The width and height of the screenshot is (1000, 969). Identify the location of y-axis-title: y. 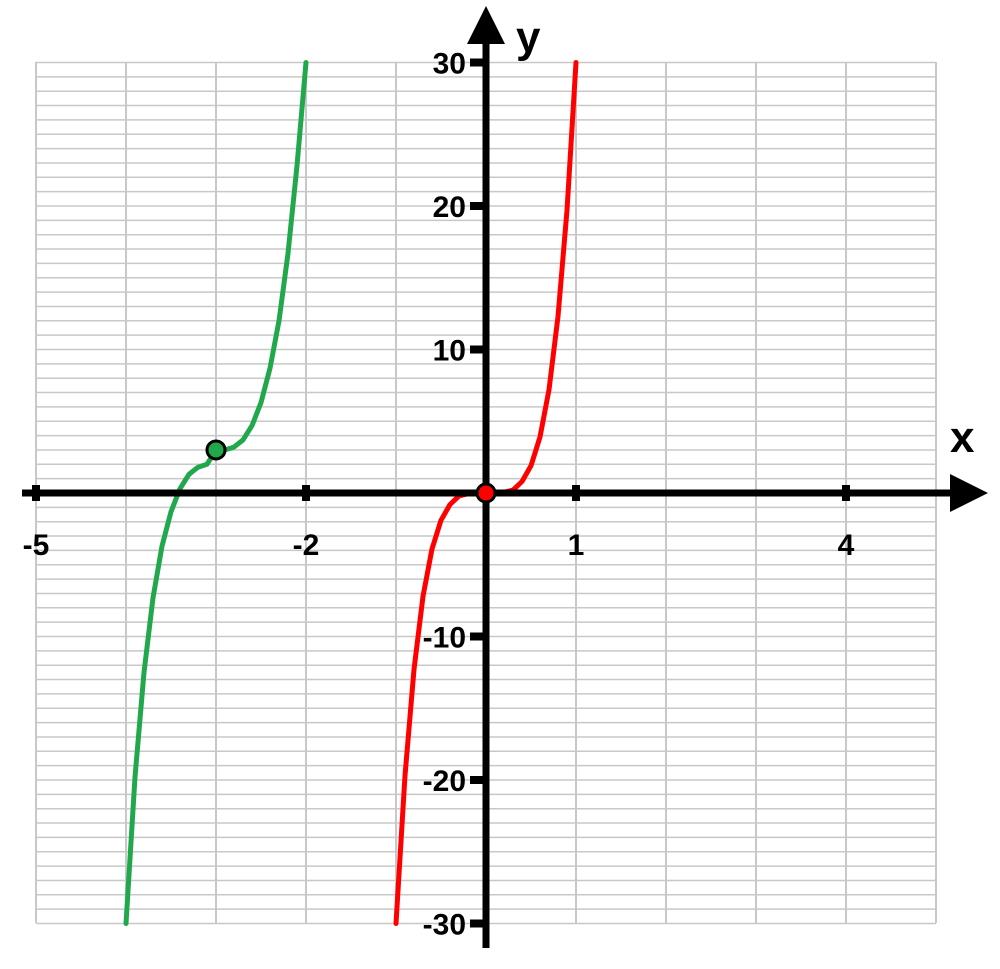
(528, 37).